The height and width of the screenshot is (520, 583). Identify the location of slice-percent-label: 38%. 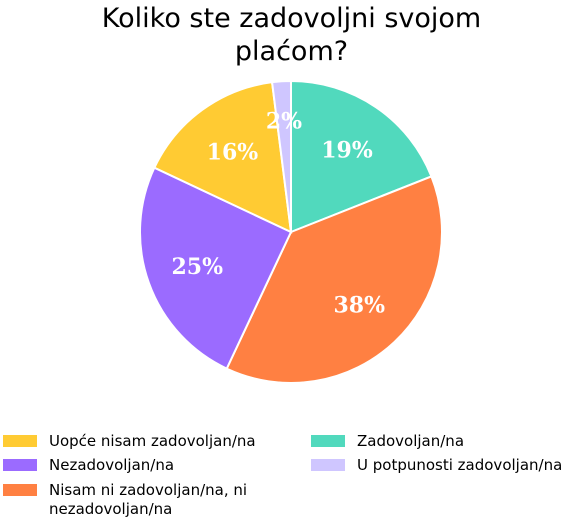
(359, 306).